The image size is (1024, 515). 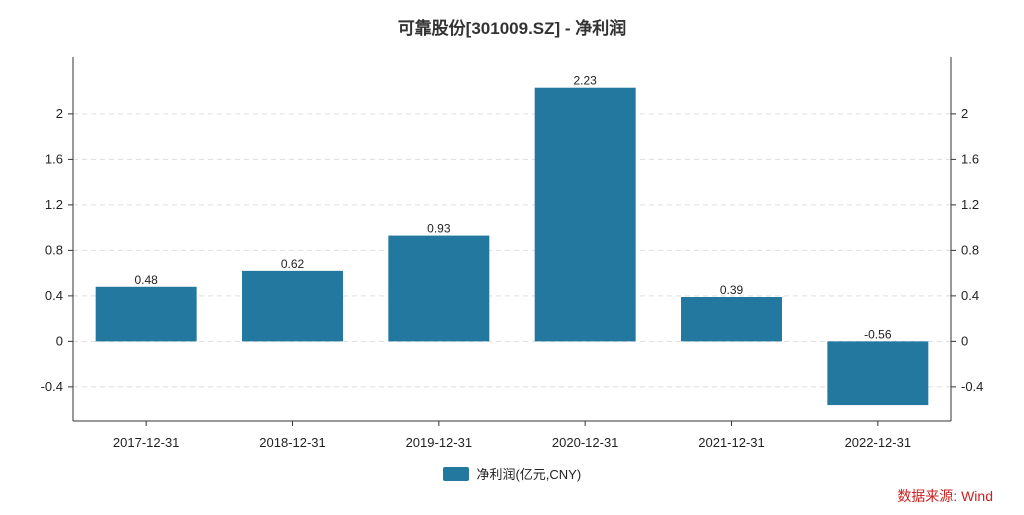 What do you see at coordinates (945, 496) in the screenshot?
I see `source-note: 数据来源: Wind` at bounding box center [945, 496].